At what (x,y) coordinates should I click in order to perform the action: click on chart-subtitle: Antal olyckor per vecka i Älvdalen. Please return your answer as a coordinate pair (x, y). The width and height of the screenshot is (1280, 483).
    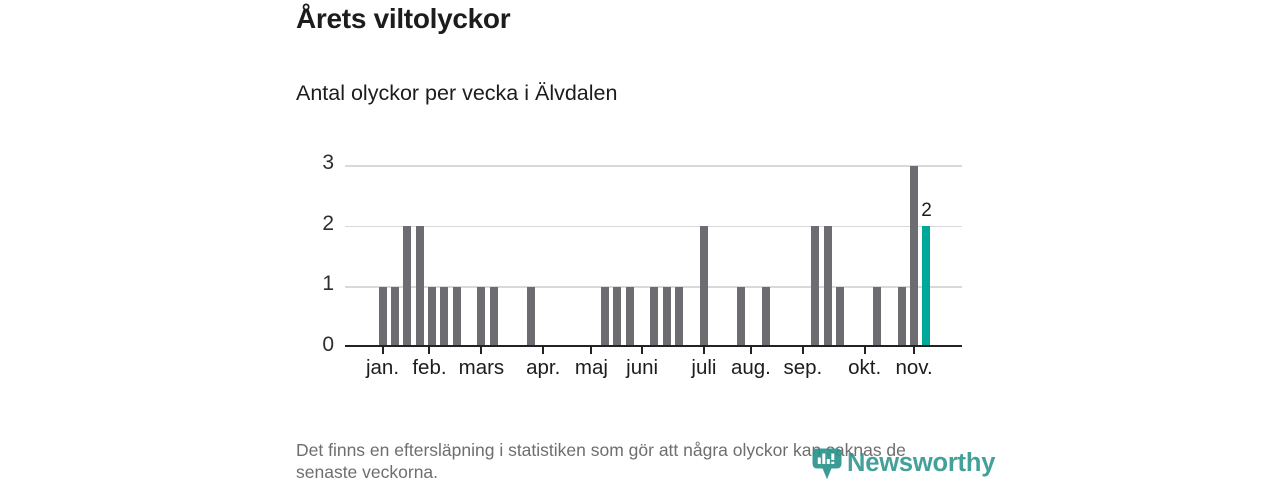
    Looking at the image, I should click on (456, 93).